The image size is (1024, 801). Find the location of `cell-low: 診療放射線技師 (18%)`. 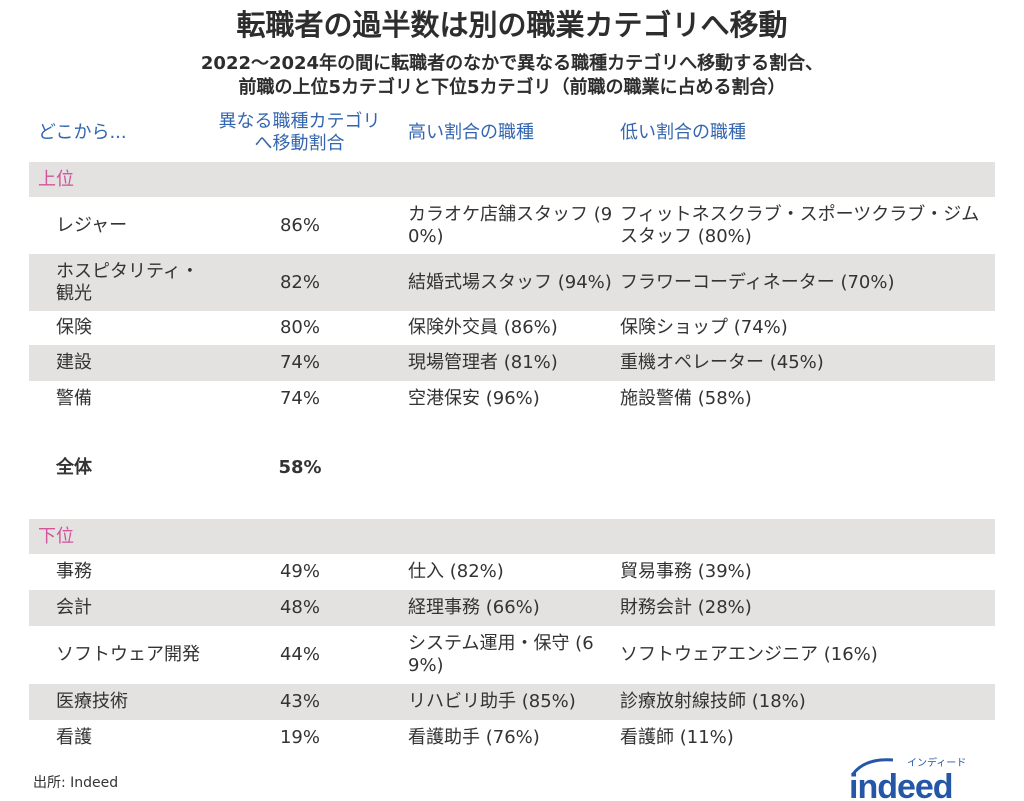

cell-low: 診療放射線技師 (18%) is located at coordinates (713, 701).